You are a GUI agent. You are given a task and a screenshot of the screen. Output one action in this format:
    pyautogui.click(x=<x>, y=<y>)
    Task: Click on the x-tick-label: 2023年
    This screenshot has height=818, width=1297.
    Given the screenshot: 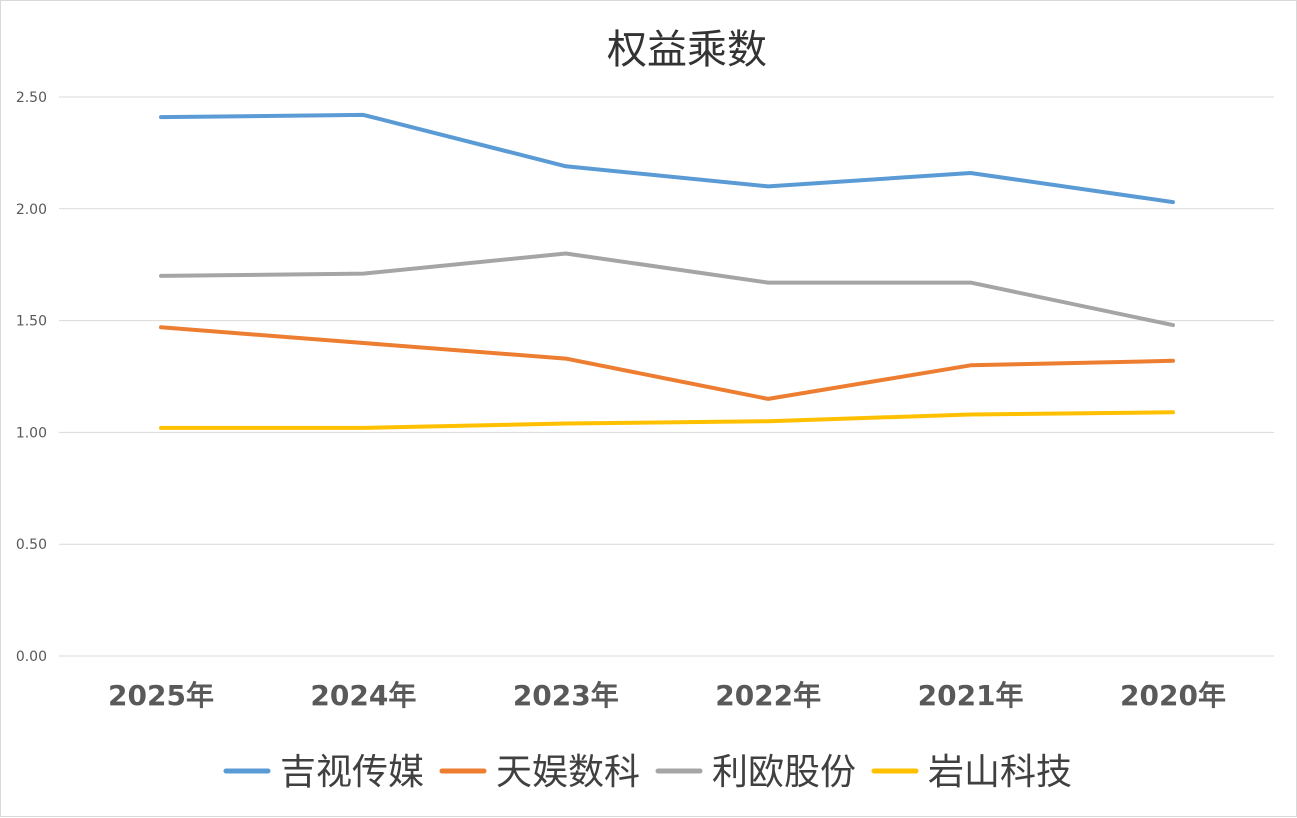 What is the action you would take?
    pyautogui.click(x=566, y=695)
    